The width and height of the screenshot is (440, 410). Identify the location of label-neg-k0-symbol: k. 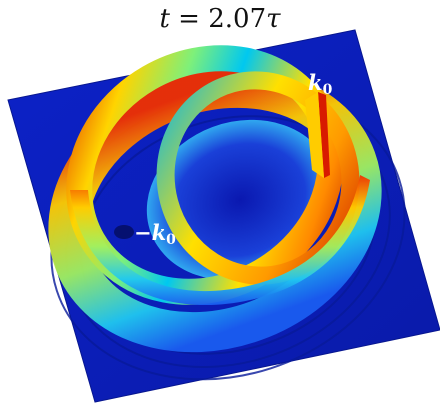
(159, 232).